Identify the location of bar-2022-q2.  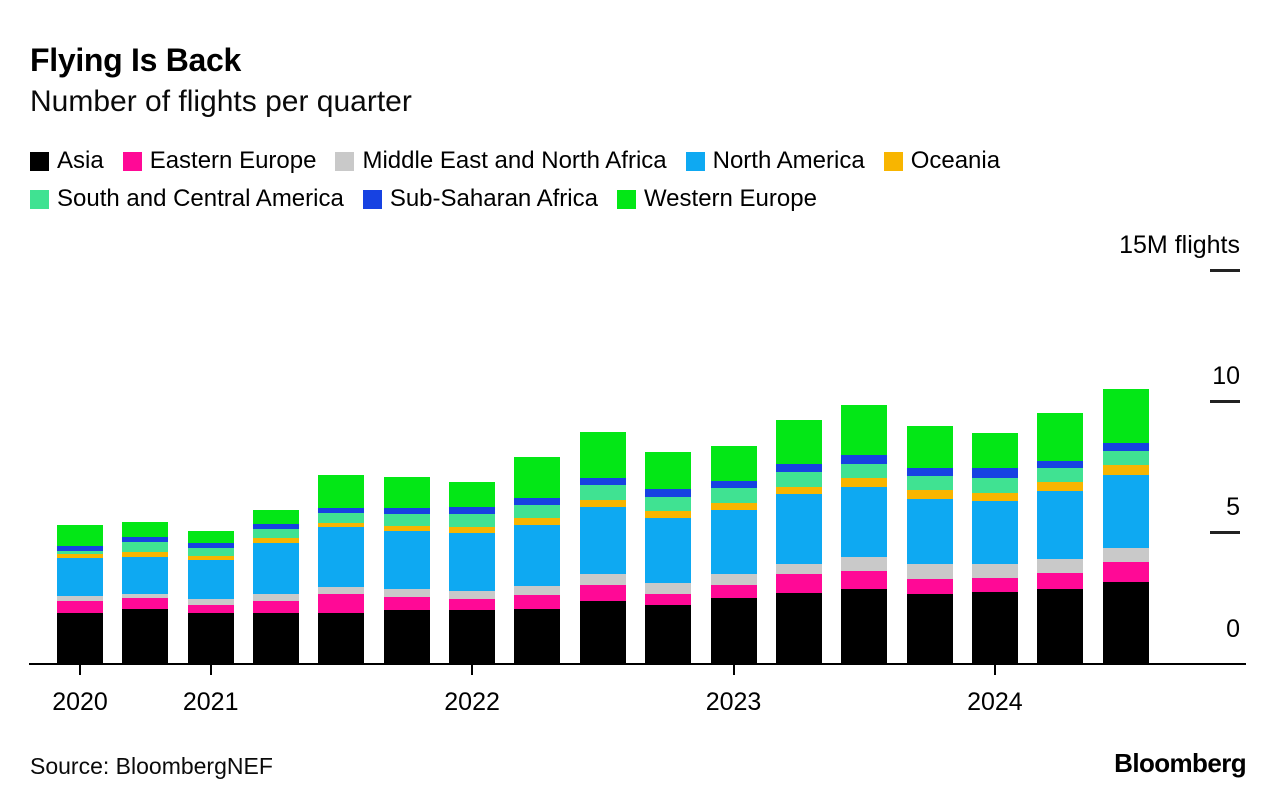
(537, 332).